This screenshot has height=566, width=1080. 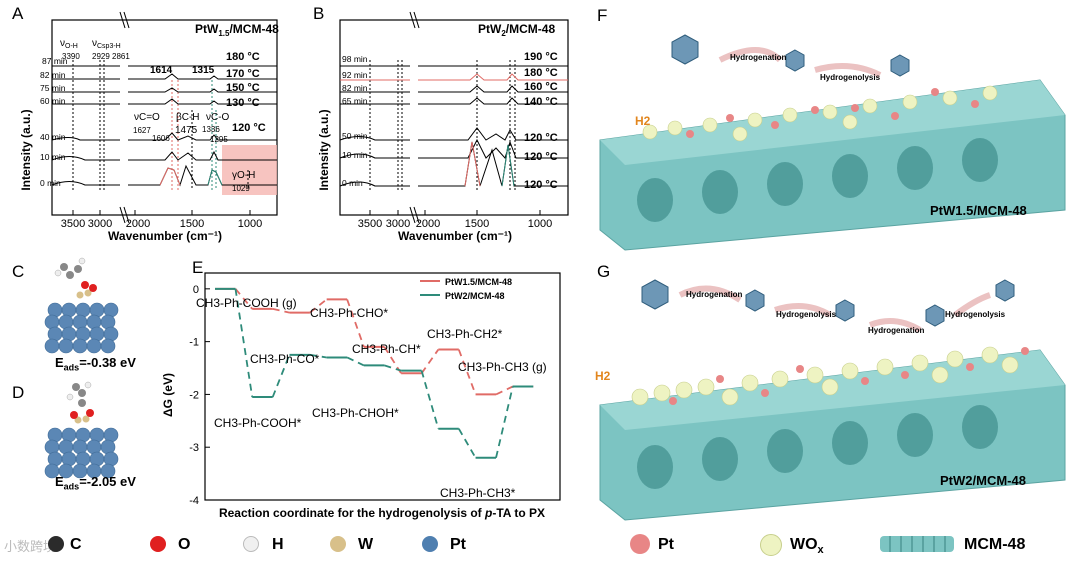 I want to click on sample-a: PtW1.5/MCM-48, so click(x=237, y=30).